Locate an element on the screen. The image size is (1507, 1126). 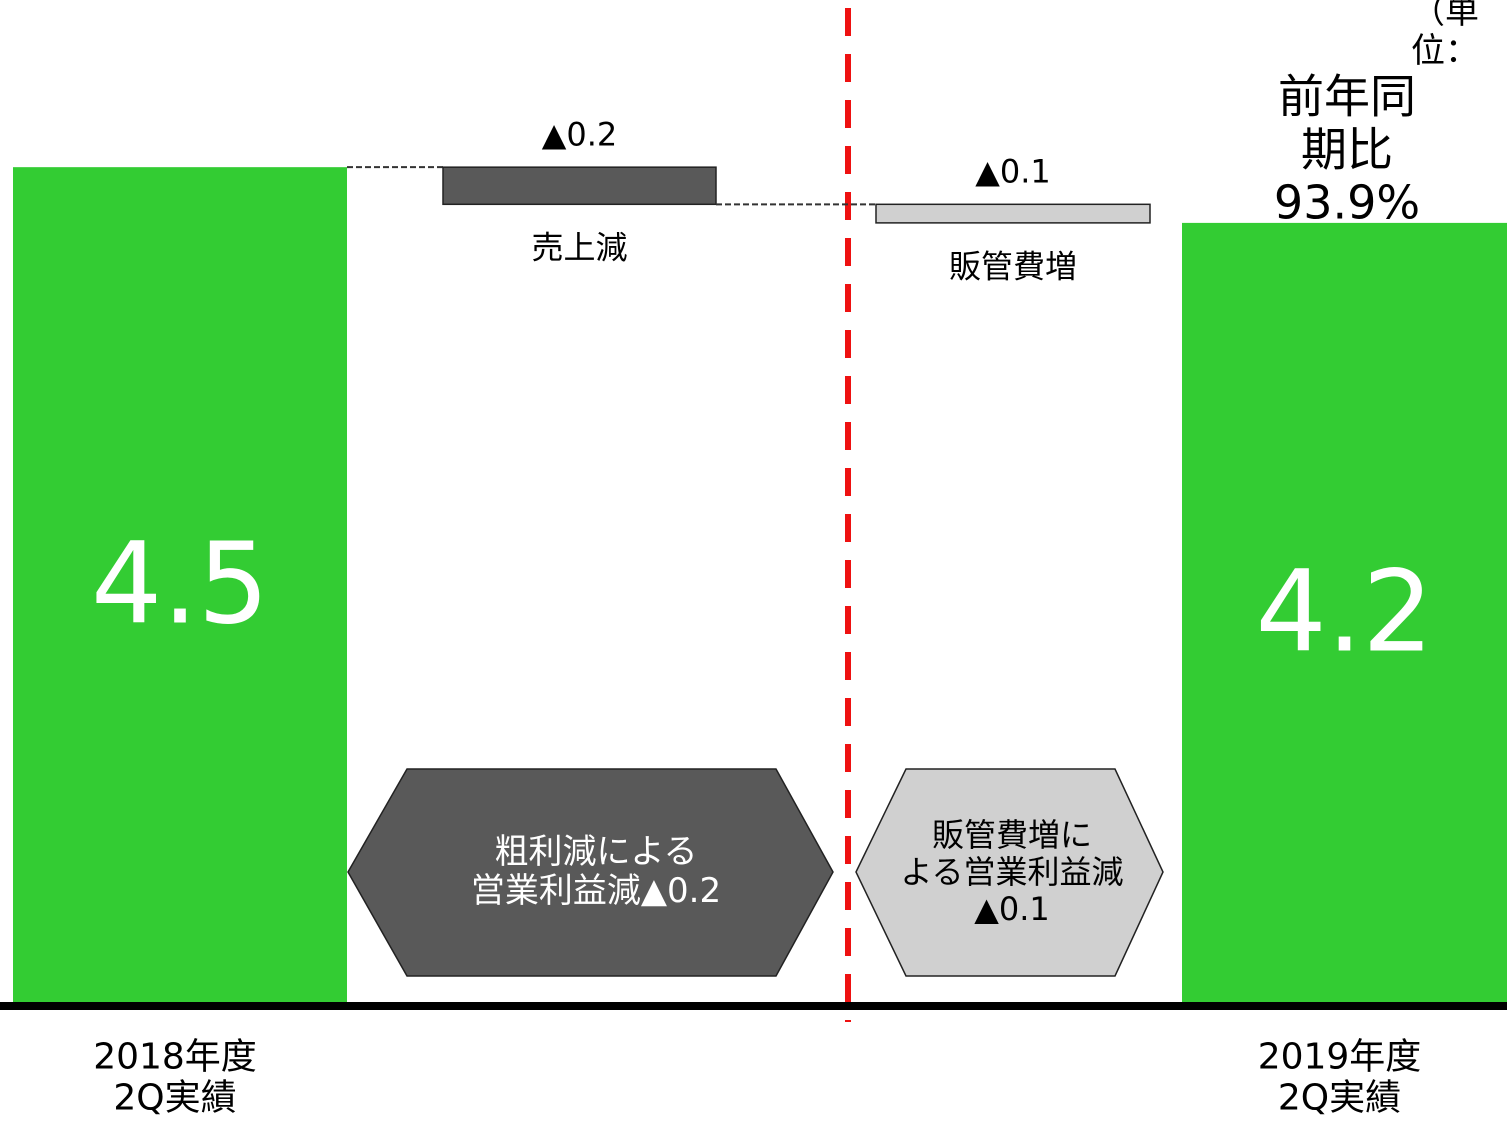
value-label: ▲0.1 is located at coordinates (1013, 171).